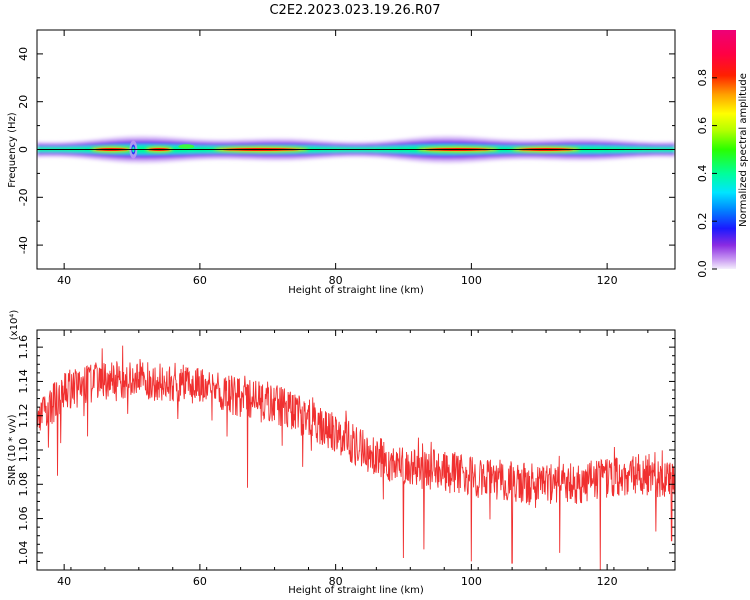  Describe the element at coordinates (724, 149) in the screenshot. I see `colorbar-gradient` at that location.